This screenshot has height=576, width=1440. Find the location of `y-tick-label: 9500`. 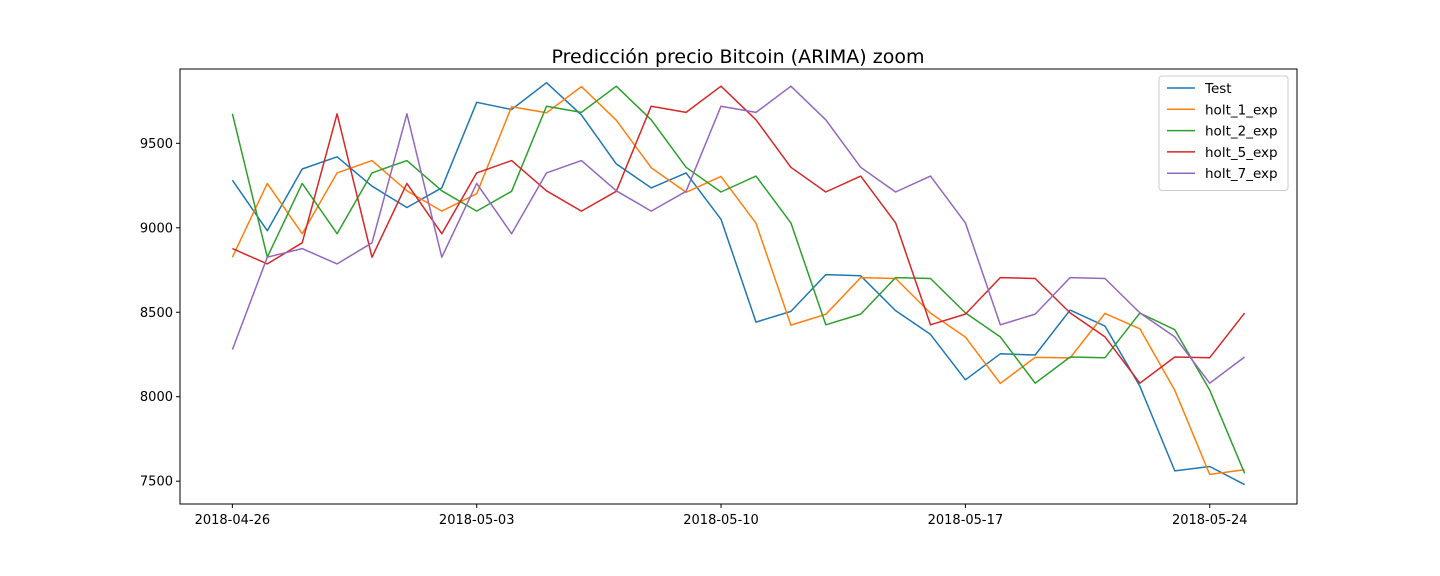

y-tick-label: 9500 is located at coordinates (156, 144).